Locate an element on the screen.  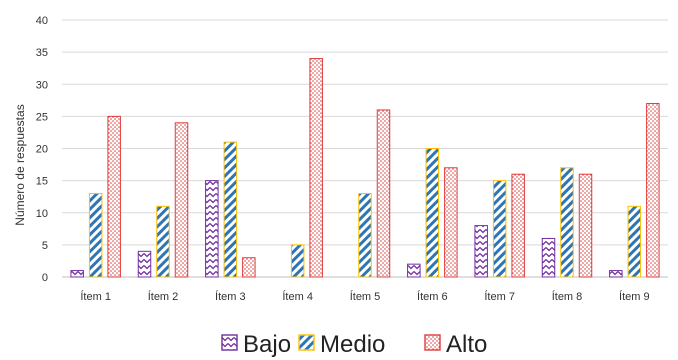
x-tick-label: Ítem 5 is located at coordinates (365, 296).